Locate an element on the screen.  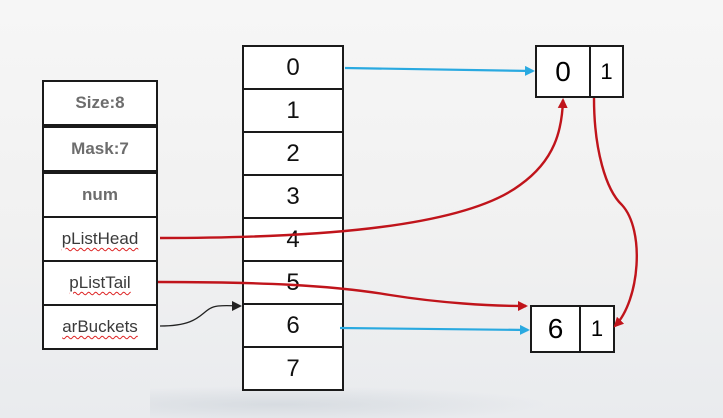
bucket-0: 0 is located at coordinates (293, 67).